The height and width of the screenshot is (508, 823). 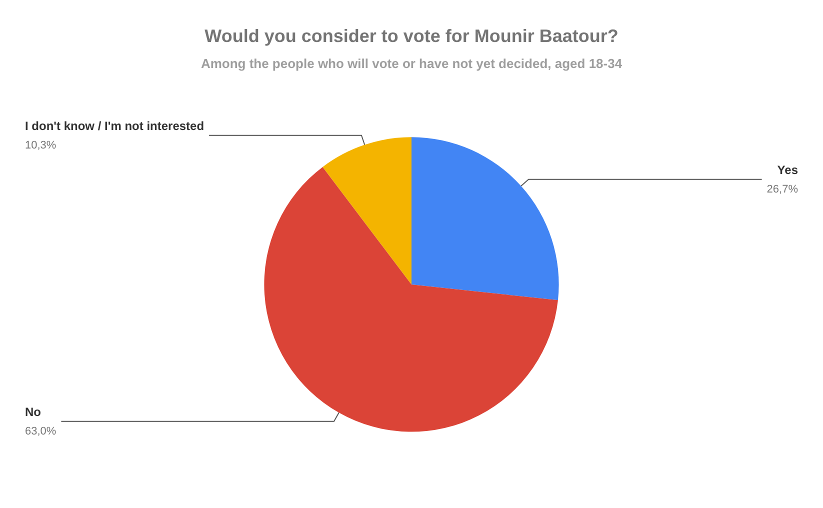 What do you see at coordinates (787, 169) in the screenshot?
I see `slice-label: Yes` at bounding box center [787, 169].